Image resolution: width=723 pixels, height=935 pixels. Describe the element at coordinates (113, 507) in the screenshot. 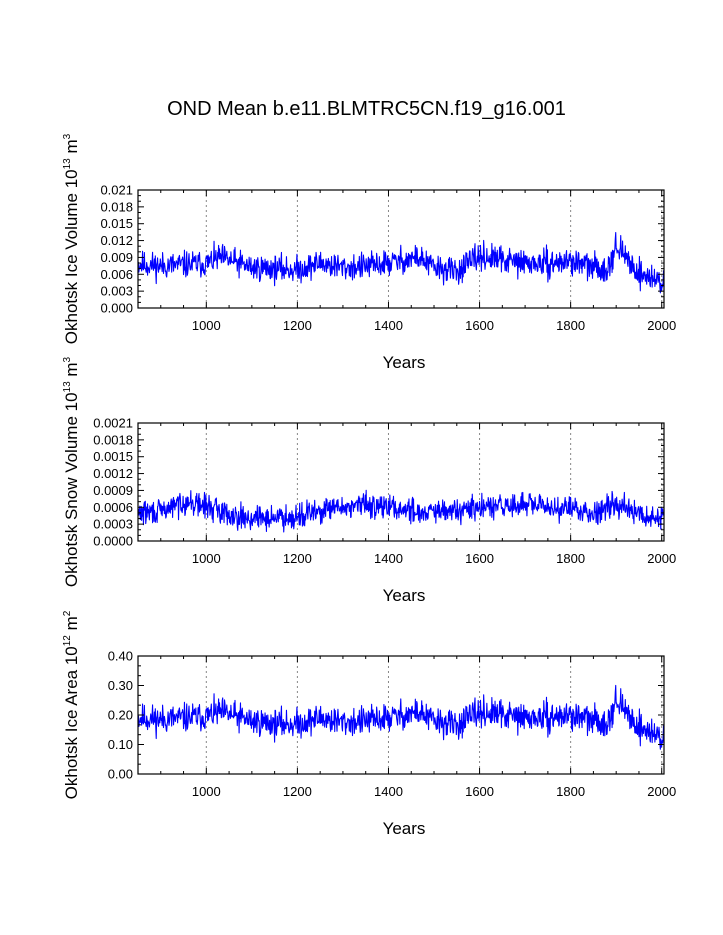

I see `y-tick-label-0.0006: 0.0006` at that location.